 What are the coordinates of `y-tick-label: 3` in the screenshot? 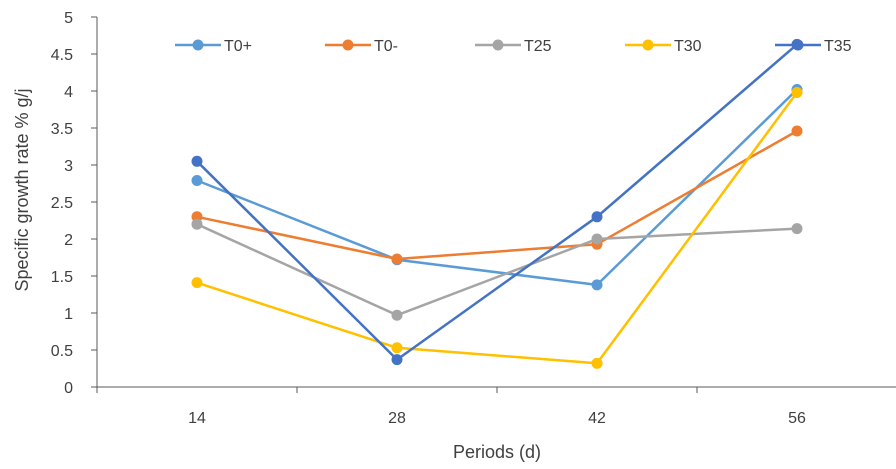 It's located at (68, 166).